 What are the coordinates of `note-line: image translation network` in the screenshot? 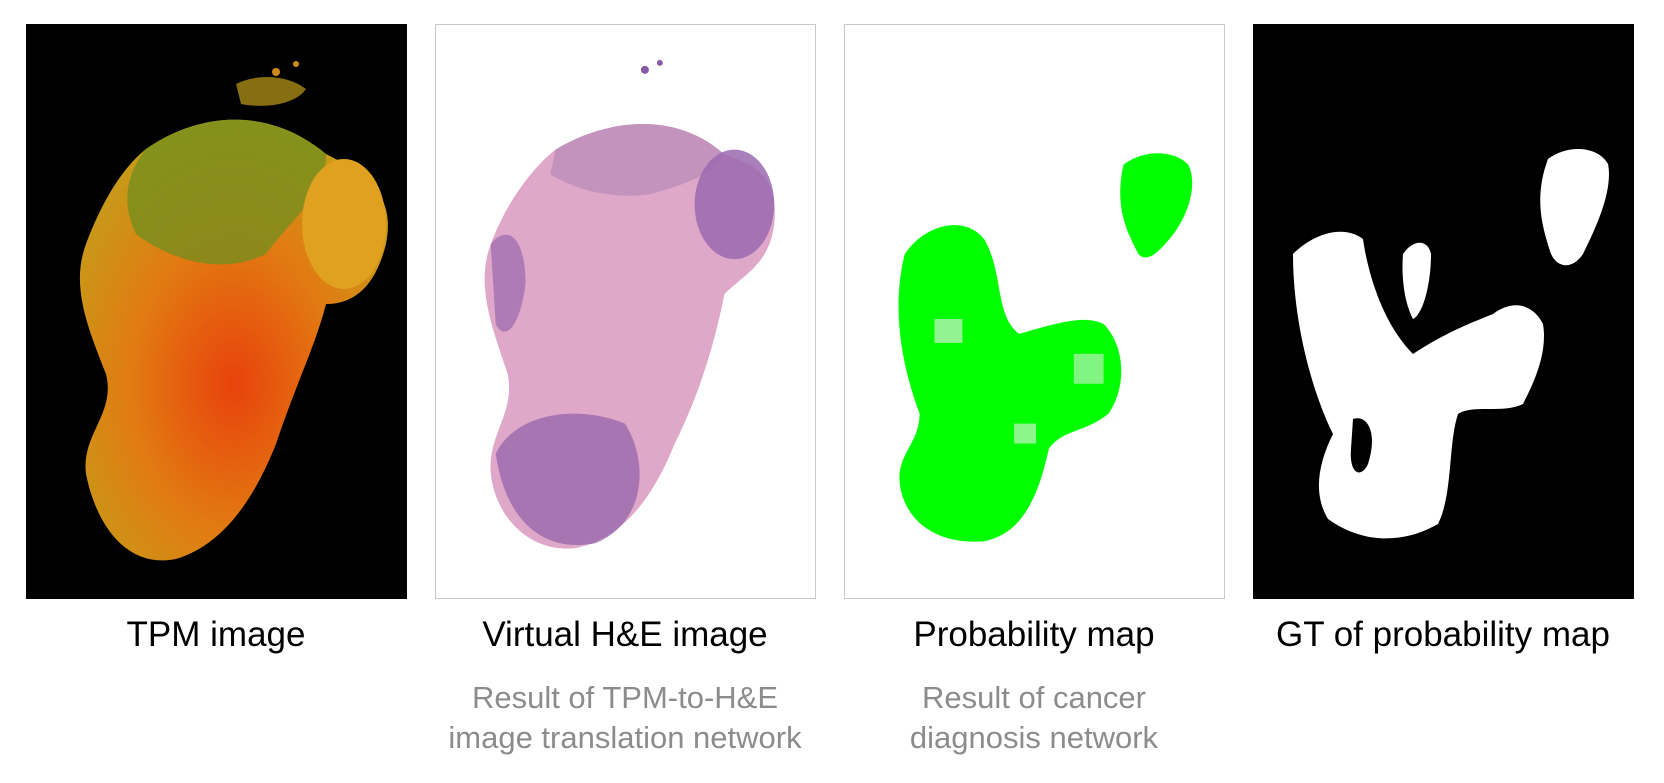 It's located at (625, 737).